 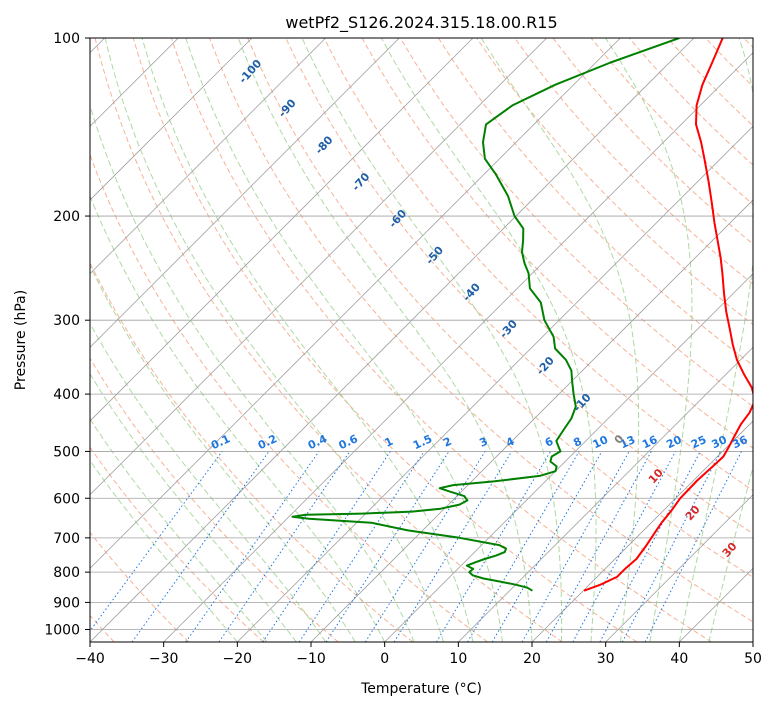 I want to click on y-tick-label: 300, so click(x=66, y=321).